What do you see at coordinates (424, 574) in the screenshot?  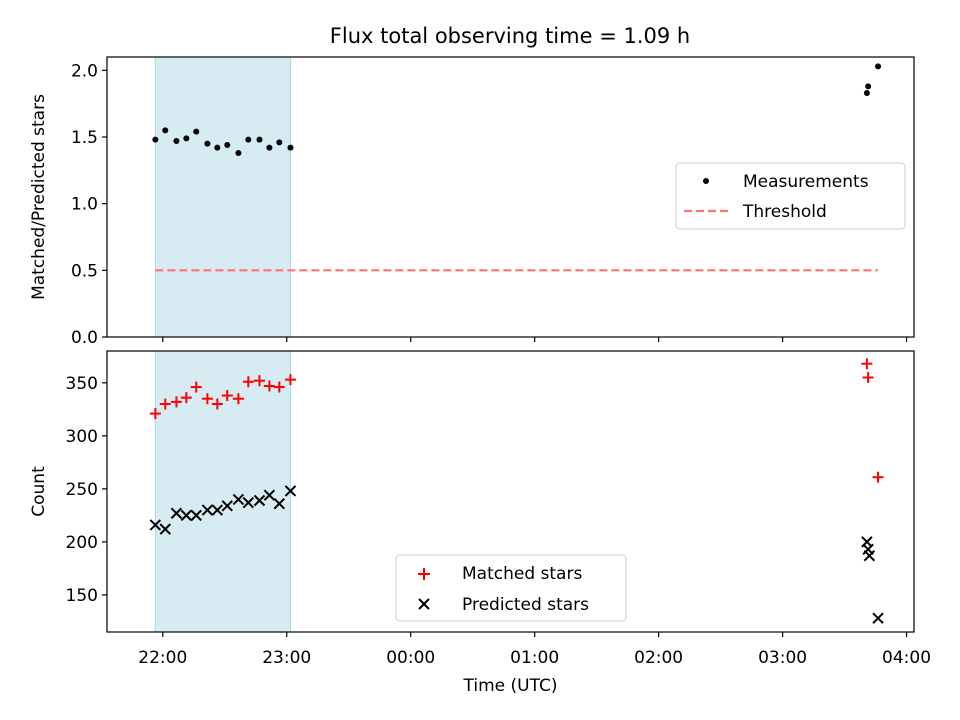 I see `legend-marker-plus` at bounding box center [424, 574].